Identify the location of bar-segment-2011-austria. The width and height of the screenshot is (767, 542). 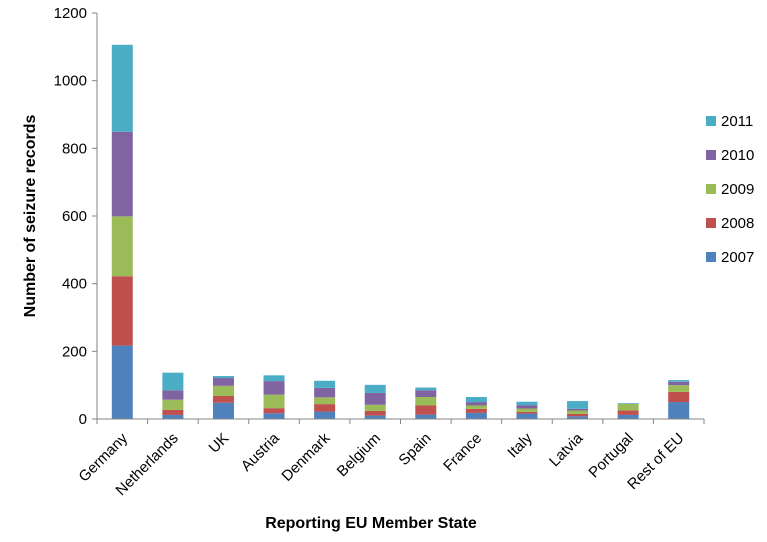
(274, 378).